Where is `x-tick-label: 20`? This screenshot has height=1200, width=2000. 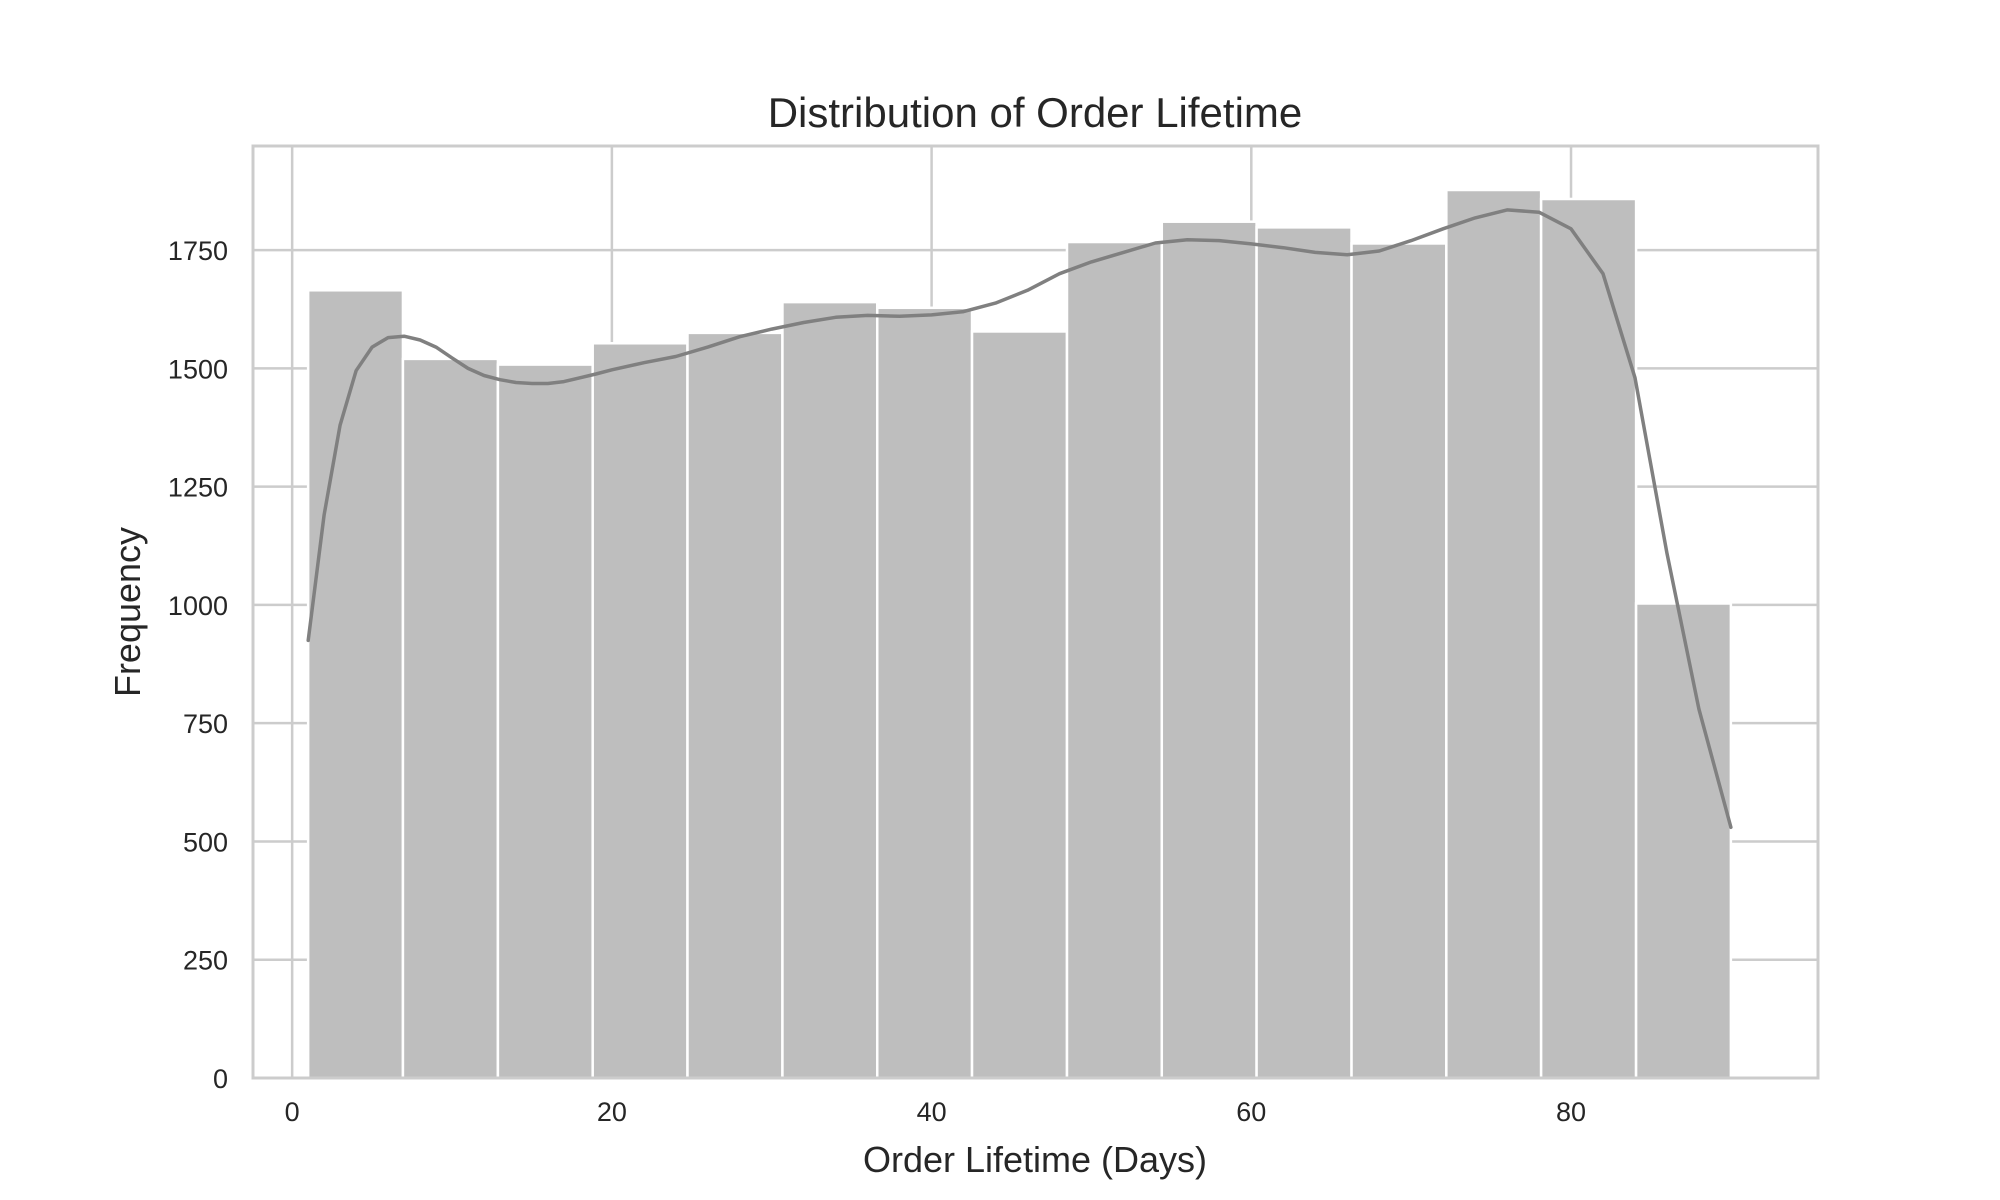
x-tick-label: 20 is located at coordinates (612, 1112).